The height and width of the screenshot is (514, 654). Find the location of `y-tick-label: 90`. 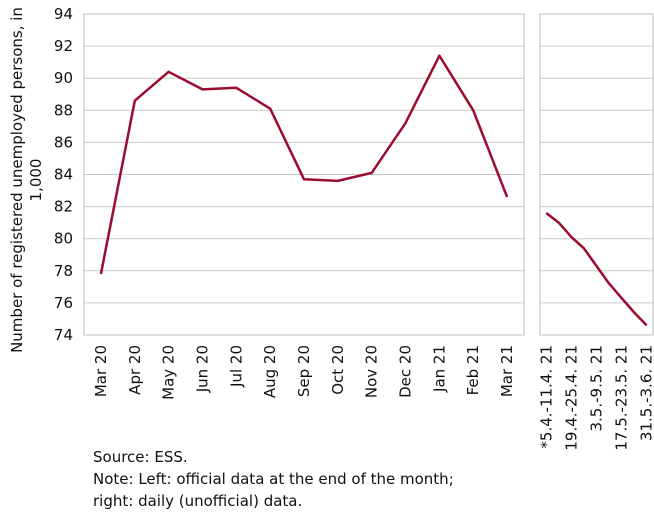

y-tick-label: 90 is located at coordinates (63, 78).